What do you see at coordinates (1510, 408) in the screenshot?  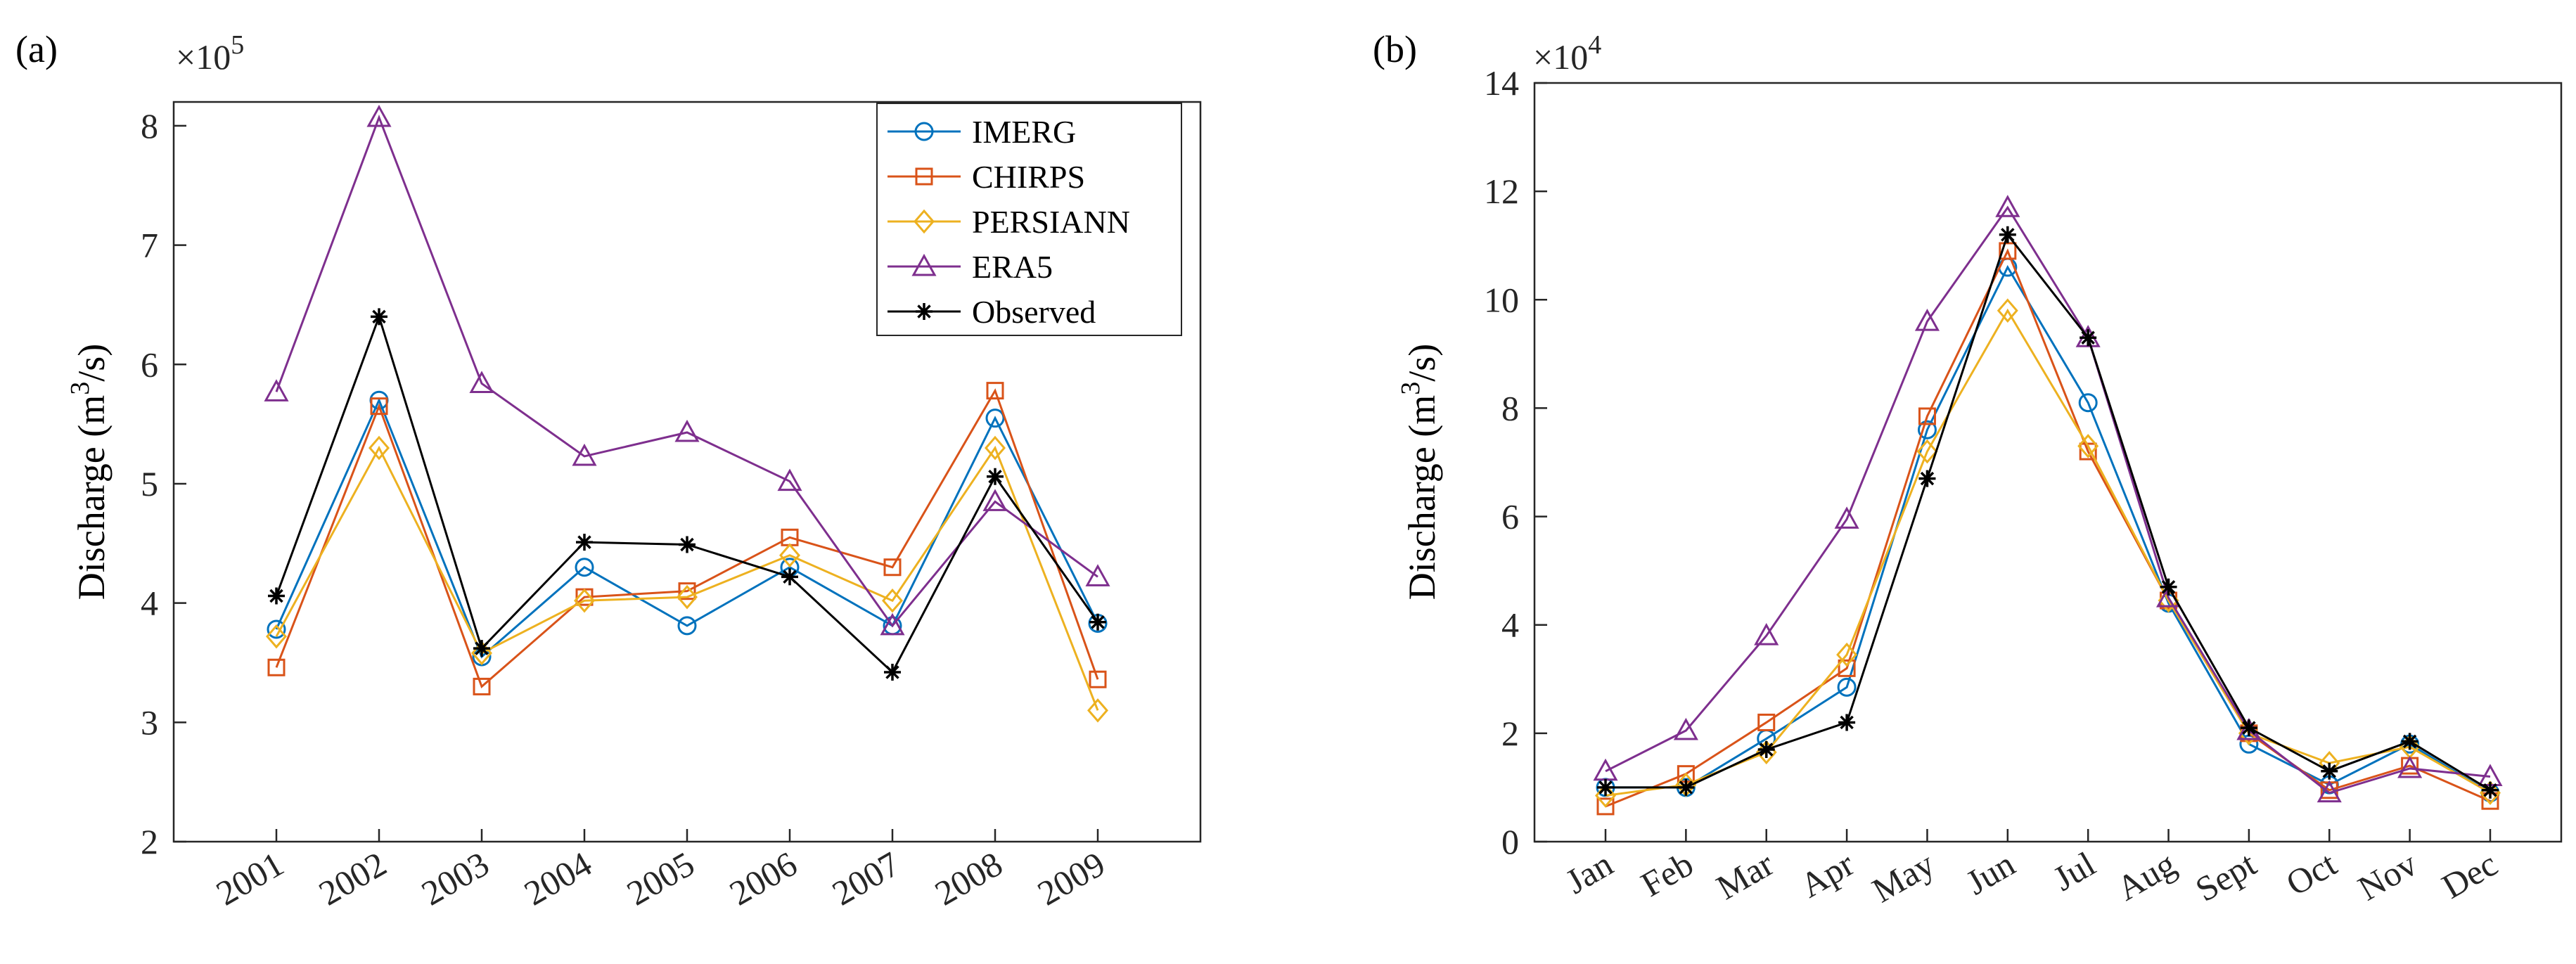 I see `panel-b-ytick-label: 8` at bounding box center [1510, 408].